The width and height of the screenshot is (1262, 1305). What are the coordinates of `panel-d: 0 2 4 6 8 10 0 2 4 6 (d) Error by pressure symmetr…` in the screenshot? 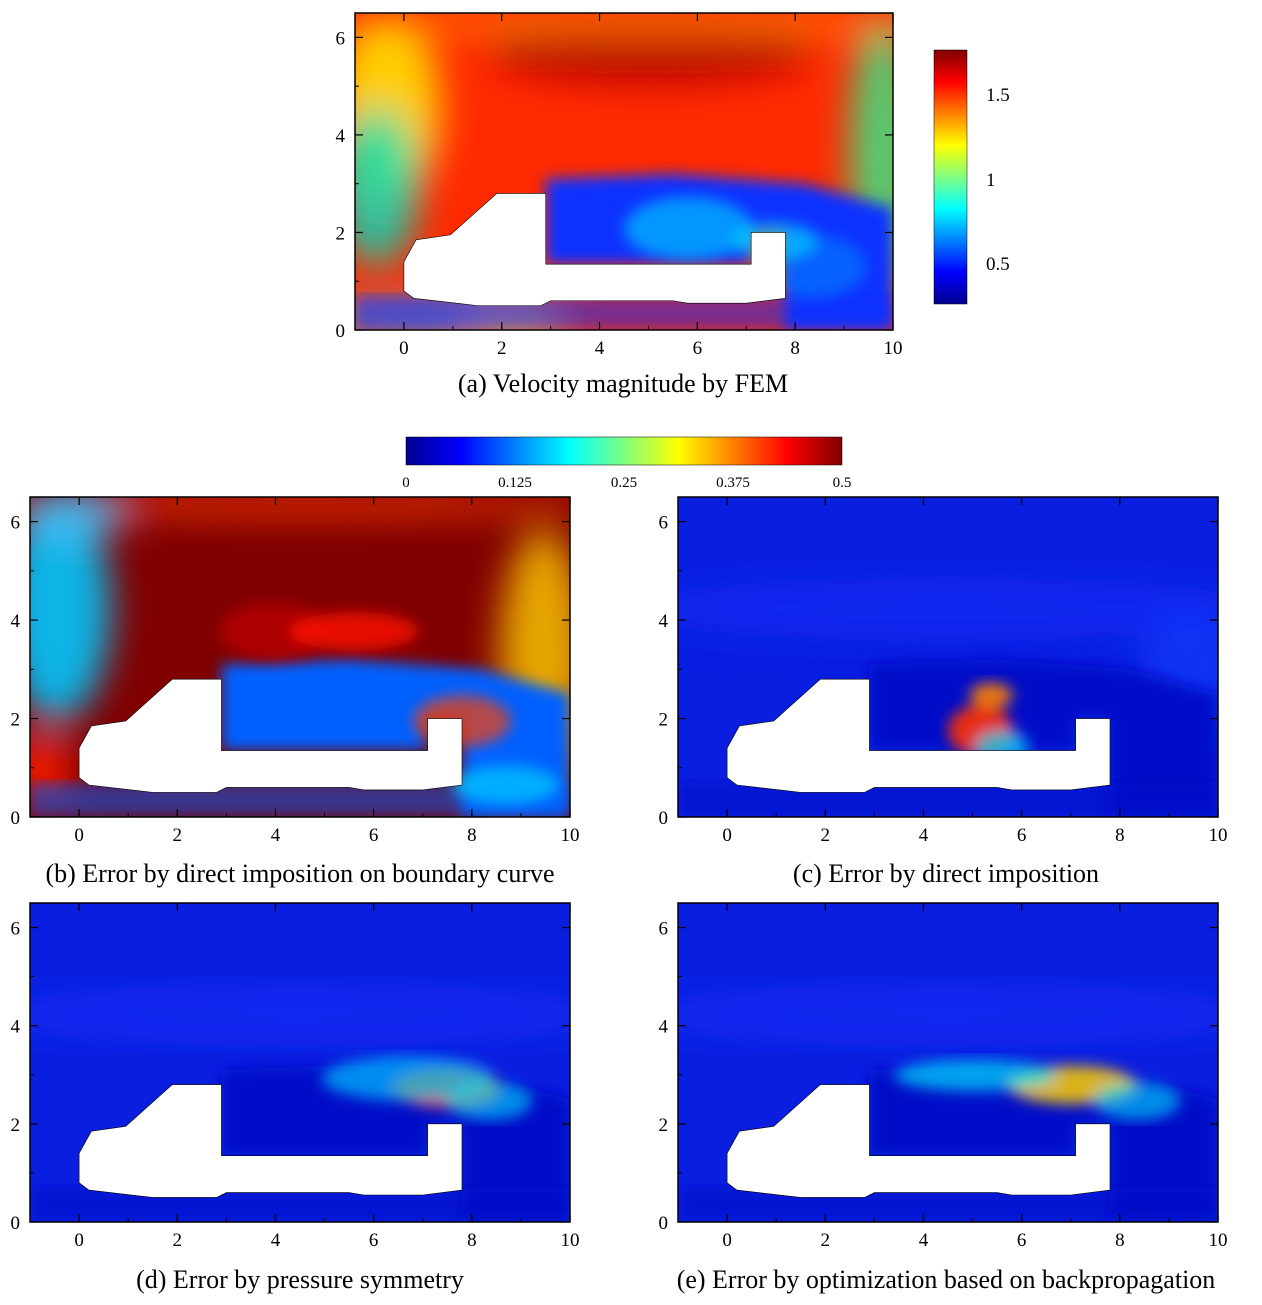 It's located at (295, 1098).